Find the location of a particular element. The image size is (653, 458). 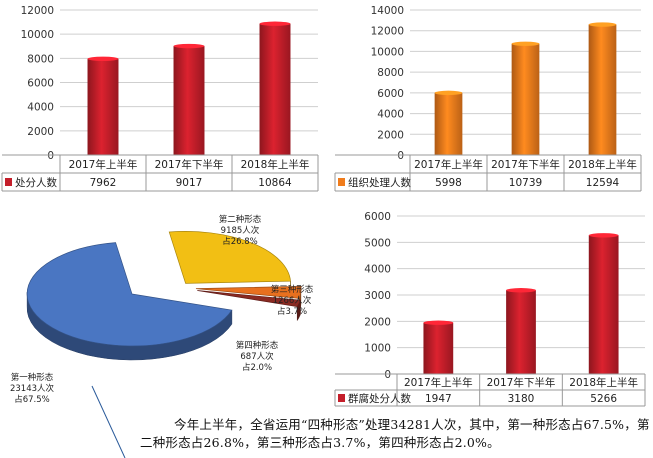

data-label: 5266 is located at coordinates (603, 399).